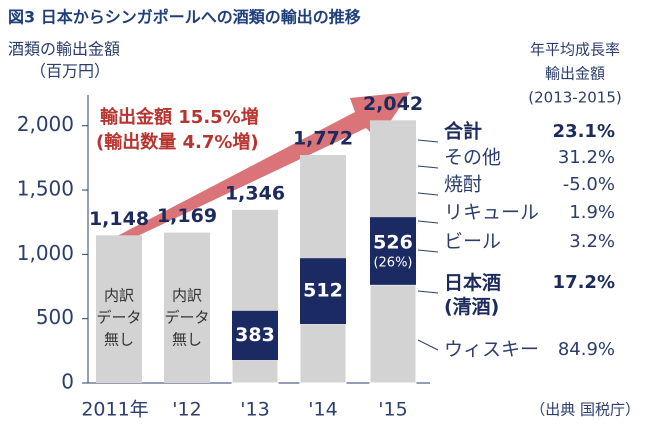 The width and height of the screenshot is (660, 440). What do you see at coordinates (584, 131) in the screenshot?
I see `legend-rate: 23.1%` at bounding box center [584, 131].